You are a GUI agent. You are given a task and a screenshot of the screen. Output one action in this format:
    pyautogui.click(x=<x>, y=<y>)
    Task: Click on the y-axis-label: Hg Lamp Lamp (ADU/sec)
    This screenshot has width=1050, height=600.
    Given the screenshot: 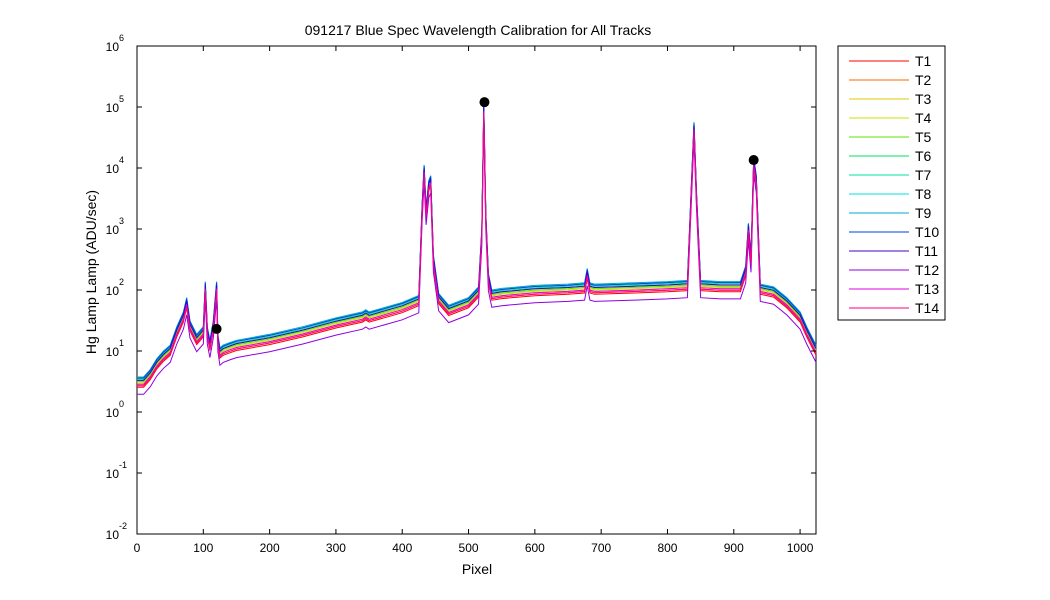 What is the action you would take?
    pyautogui.click(x=91, y=272)
    